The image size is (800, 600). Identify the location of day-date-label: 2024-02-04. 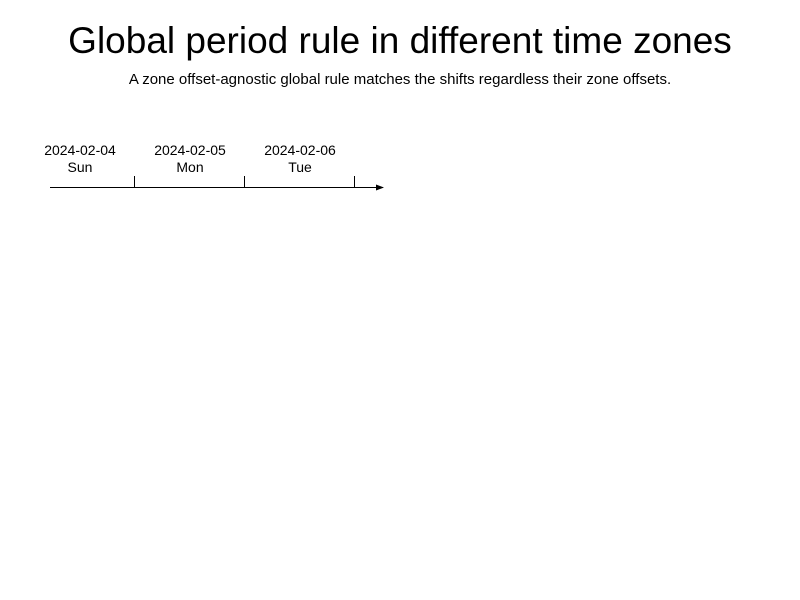
(80, 150).